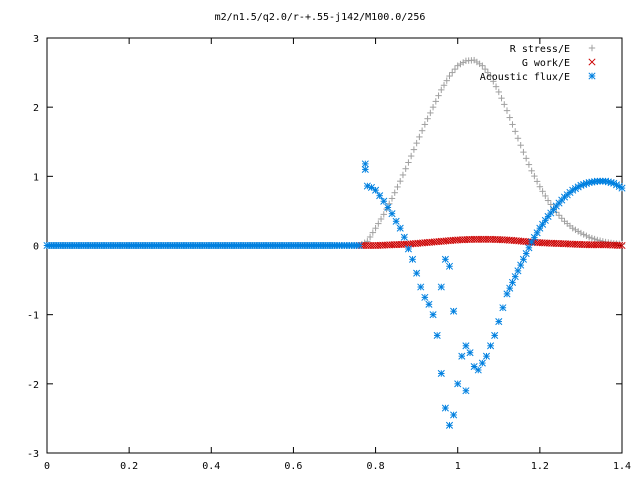 The width and height of the screenshot is (640, 480). Describe the element at coordinates (33, 316) in the screenshot. I see `y-tick-label: -1` at that location.